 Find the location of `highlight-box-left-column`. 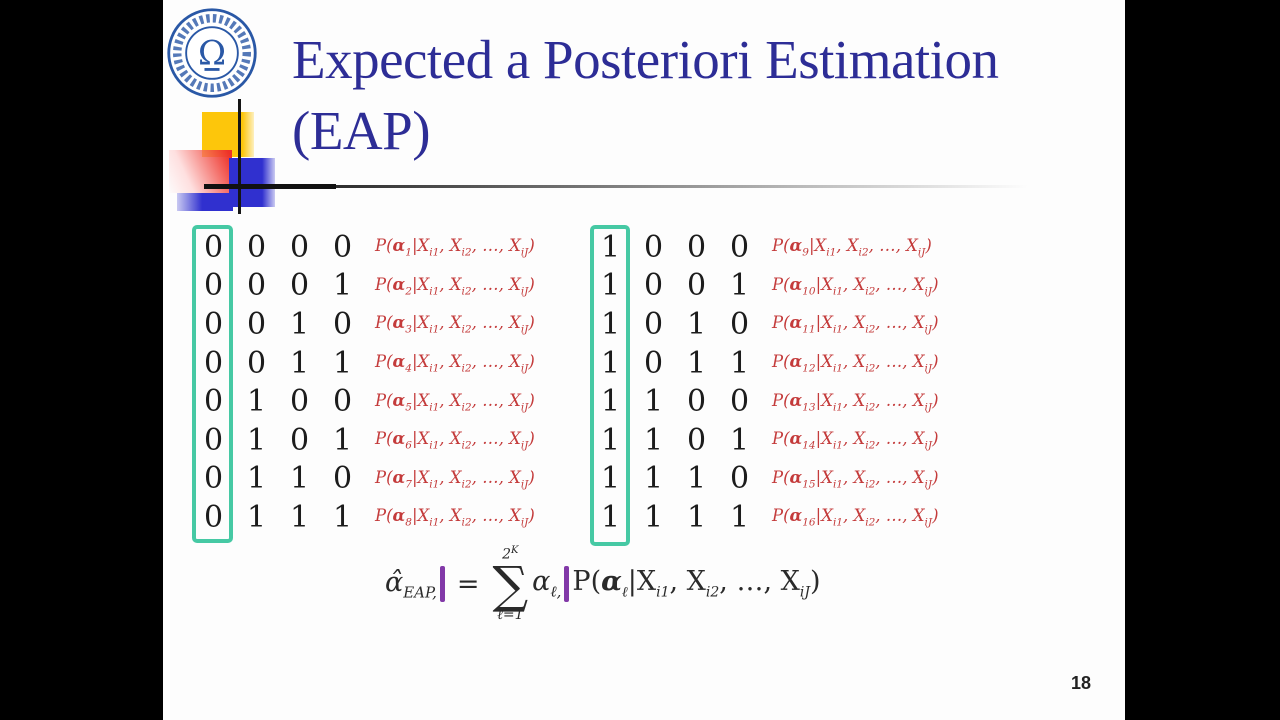

highlight-box-left-column is located at coordinates (212, 384).